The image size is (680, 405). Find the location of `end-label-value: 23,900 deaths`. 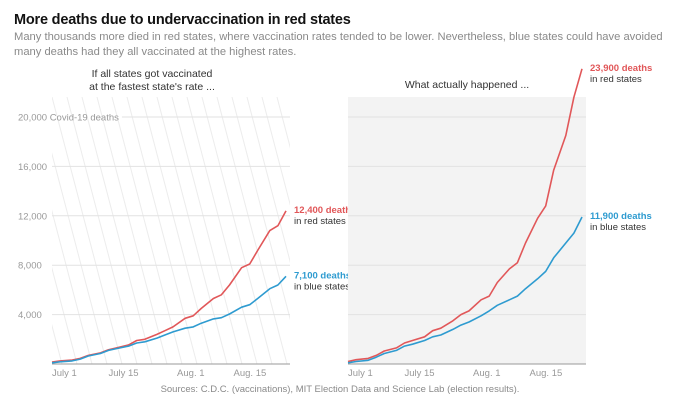

end-label-value: 23,900 deaths is located at coordinates (621, 68).